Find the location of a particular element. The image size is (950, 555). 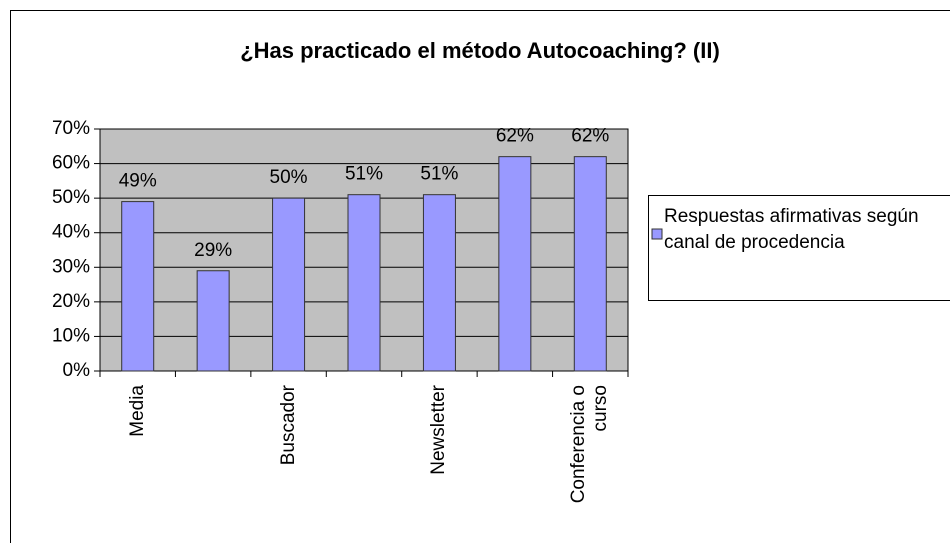

y-tick-label: 0% is located at coordinates (77, 370).